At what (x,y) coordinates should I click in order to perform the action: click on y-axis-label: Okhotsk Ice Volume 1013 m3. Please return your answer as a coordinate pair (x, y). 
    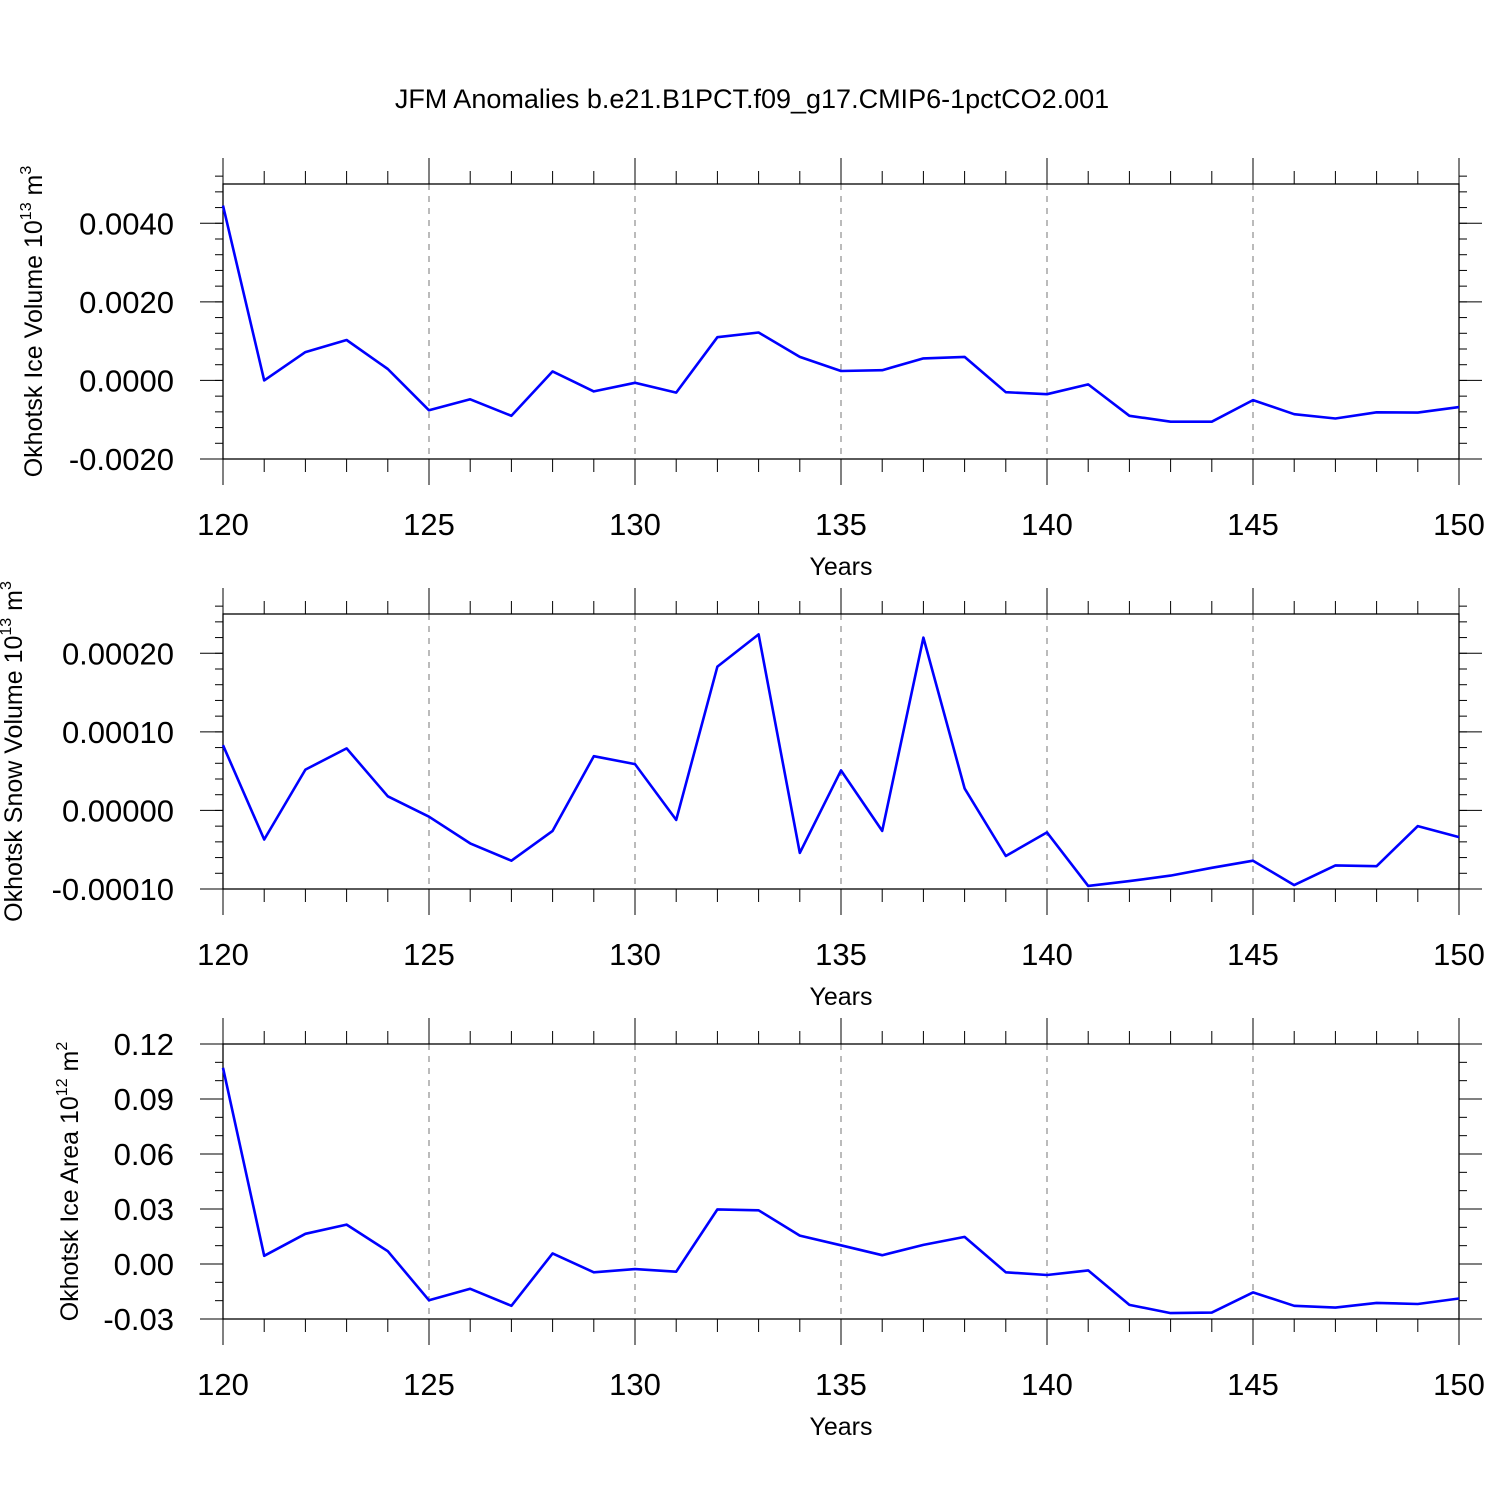
    Looking at the image, I should click on (33, 322).